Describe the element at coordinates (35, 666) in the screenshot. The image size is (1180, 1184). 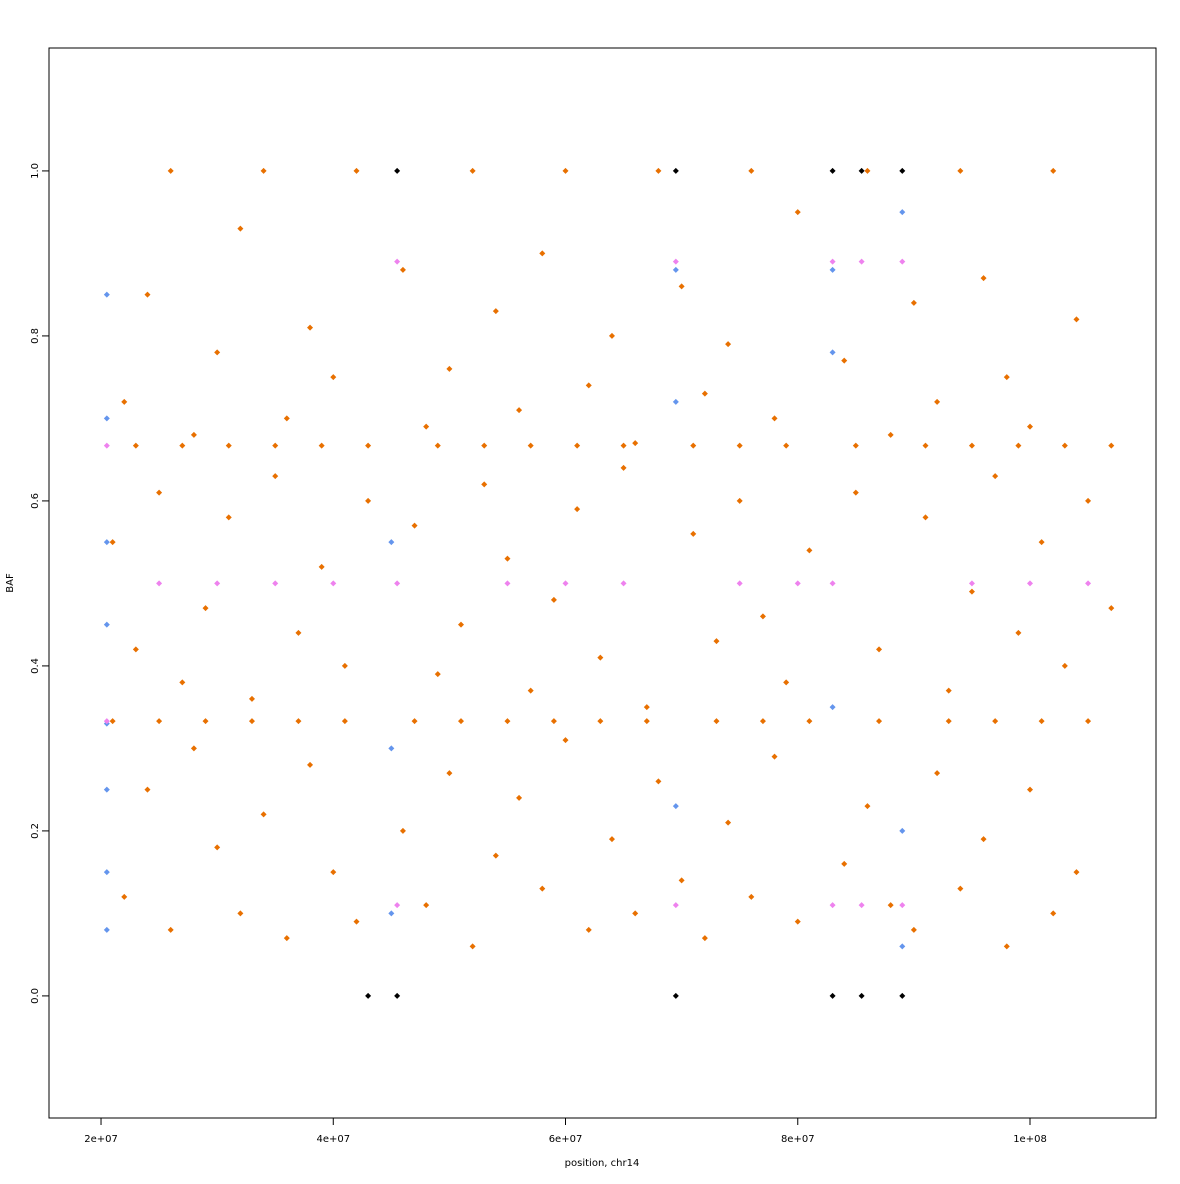
I see `y-tick-label: 0.4` at that location.